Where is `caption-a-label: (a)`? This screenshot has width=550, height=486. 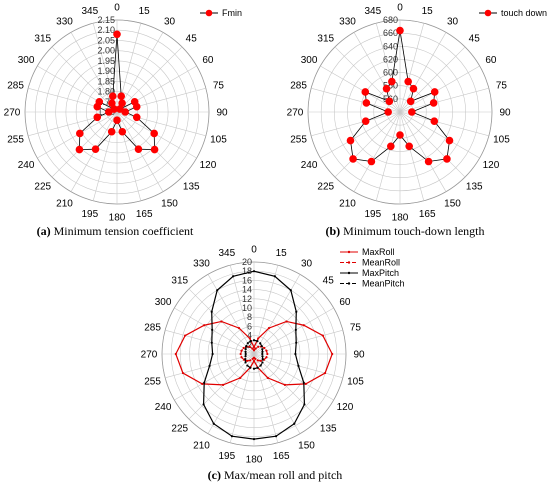
caption-a-label: (a) is located at coordinates (43, 231).